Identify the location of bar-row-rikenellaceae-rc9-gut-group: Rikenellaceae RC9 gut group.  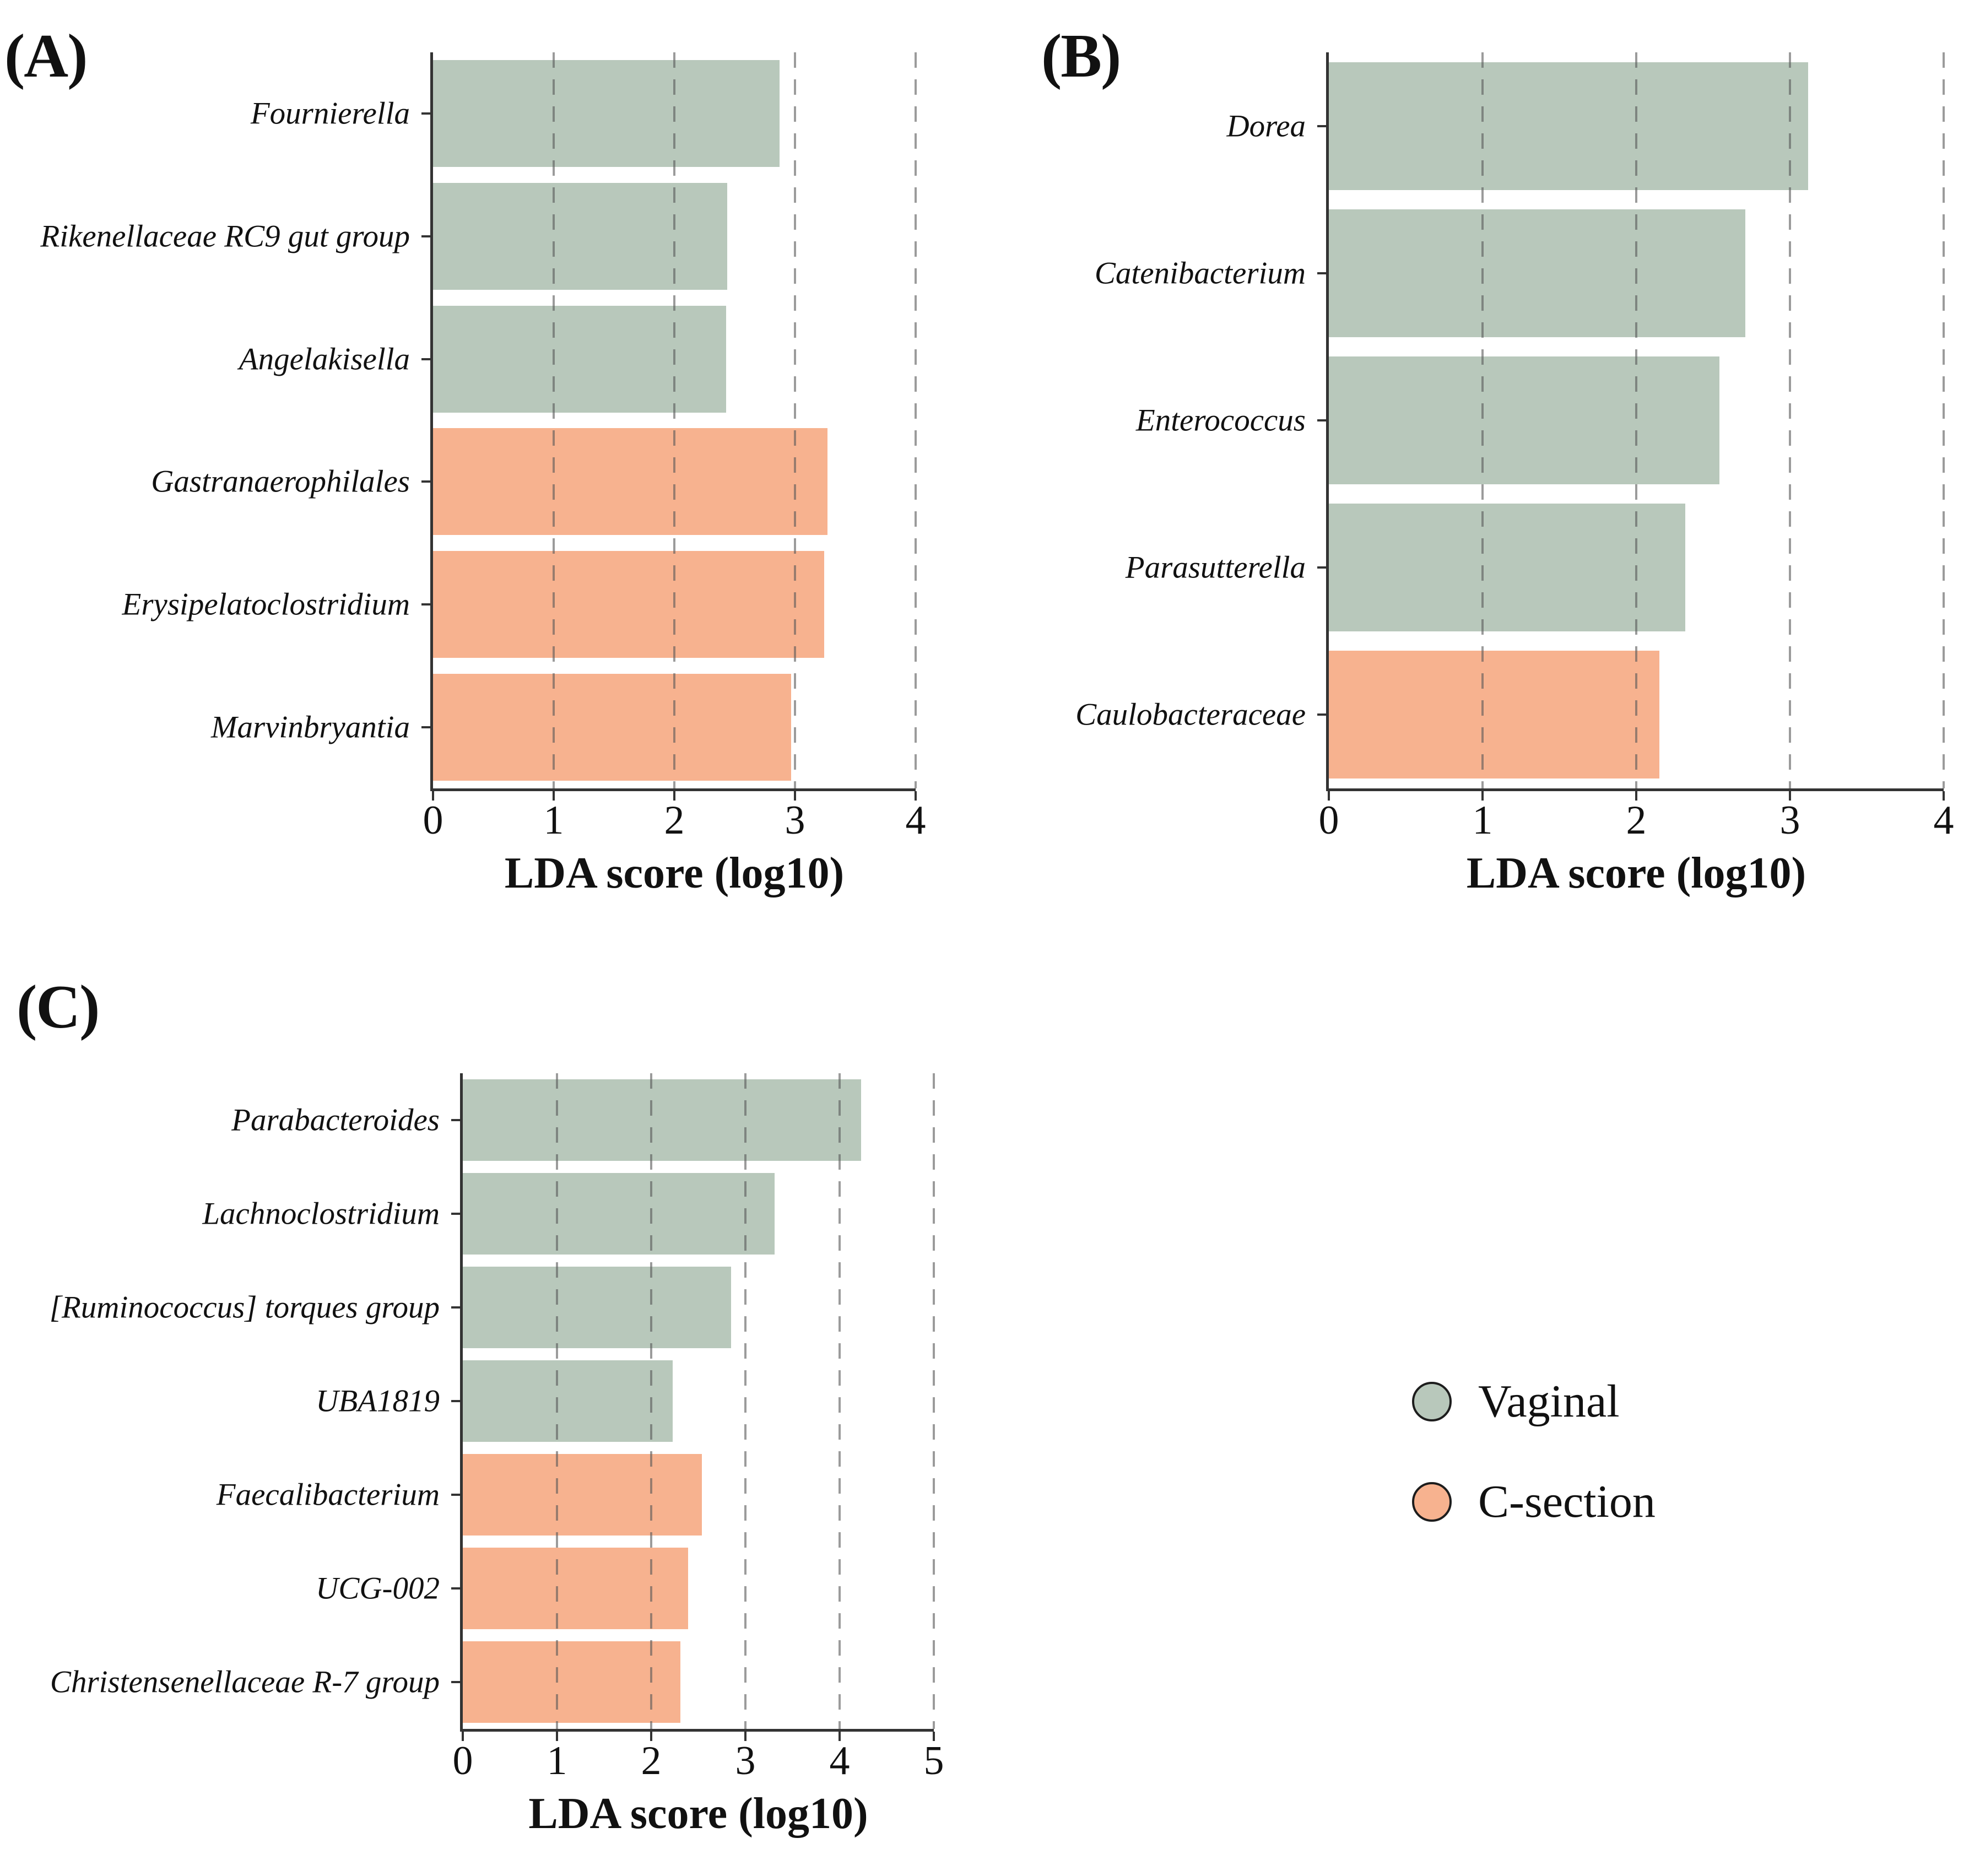
(478, 236).